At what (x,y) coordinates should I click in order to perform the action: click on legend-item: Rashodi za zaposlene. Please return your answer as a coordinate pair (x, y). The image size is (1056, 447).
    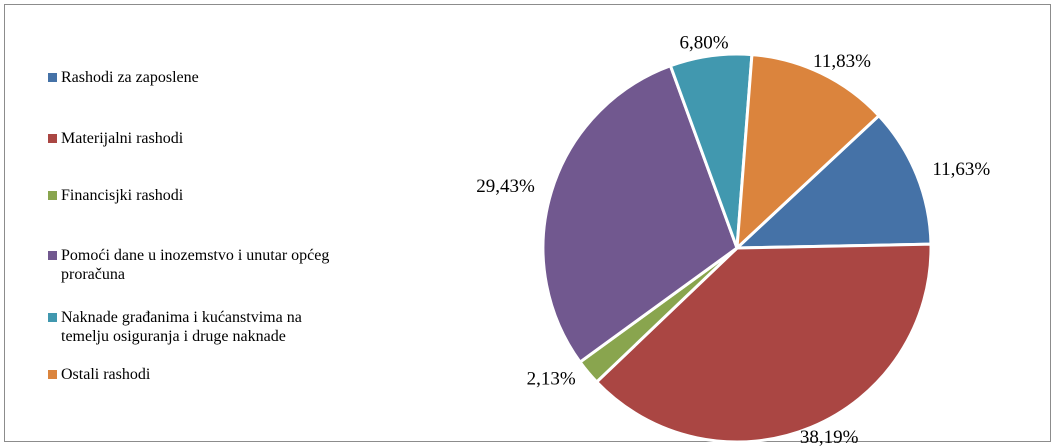
    Looking at the image, I should click on (198, 77).